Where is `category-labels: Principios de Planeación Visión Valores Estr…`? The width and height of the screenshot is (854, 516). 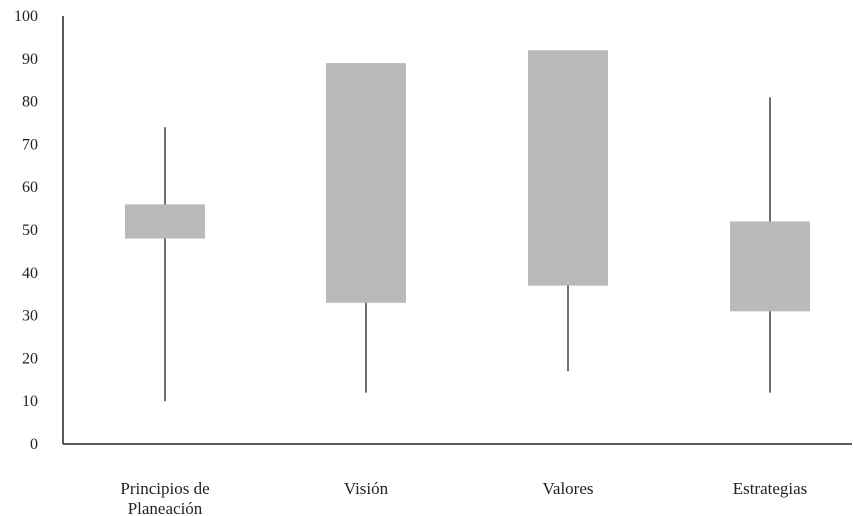
category-labels: Principios de Planeación Visión Valores Estr… is located at coordinates (463, 497).